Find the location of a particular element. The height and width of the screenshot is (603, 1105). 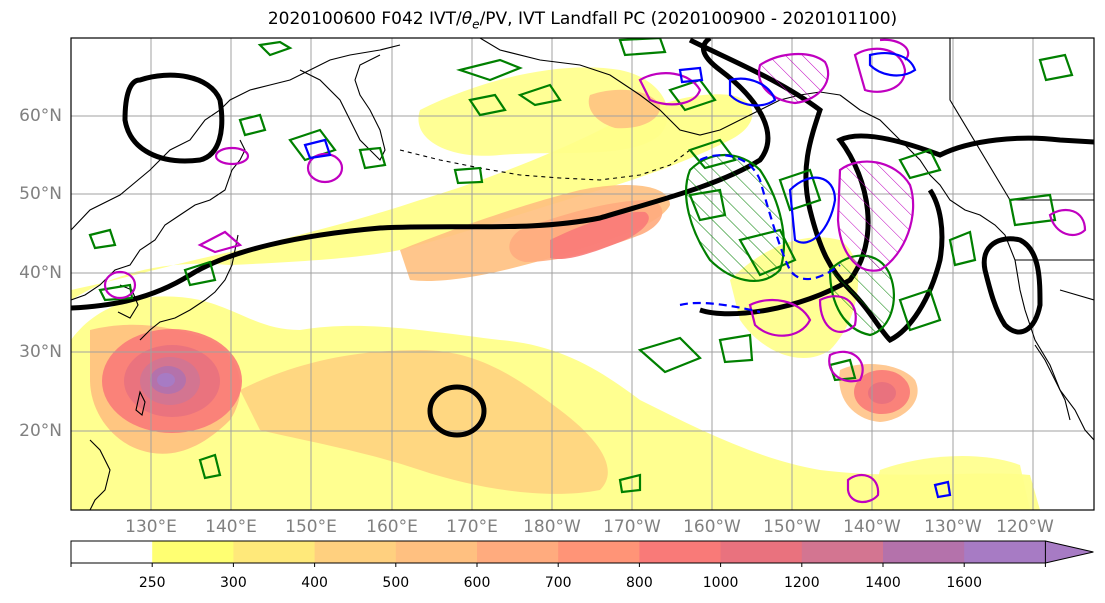

theta-subscript: e is located at coordinates (476, 24).